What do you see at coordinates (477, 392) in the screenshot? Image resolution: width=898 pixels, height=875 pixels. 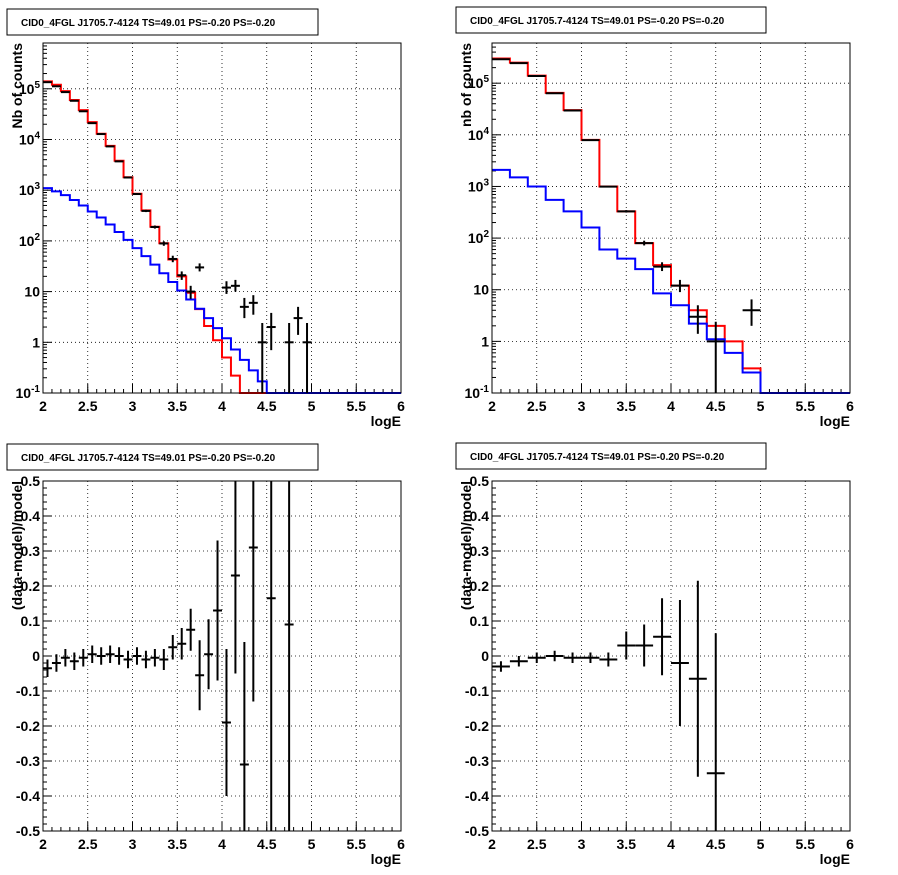 I see `y-tick-label: 10⁻¹` at bounding box center [477, 392].